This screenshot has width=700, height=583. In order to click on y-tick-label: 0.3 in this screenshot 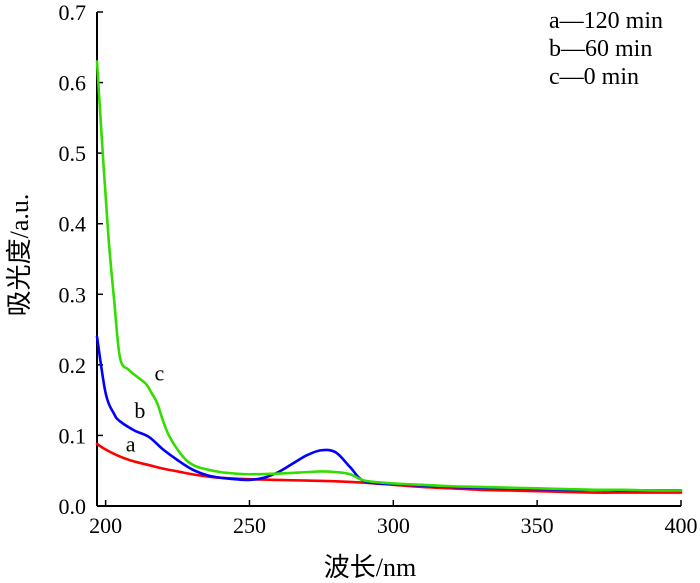, I will do `click(73, 294)`.